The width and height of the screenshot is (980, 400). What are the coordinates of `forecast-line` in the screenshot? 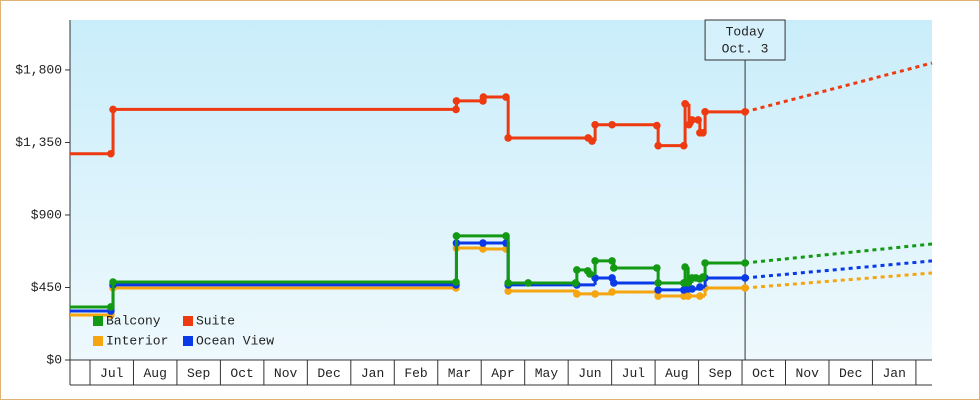 It's located at (838, 87).